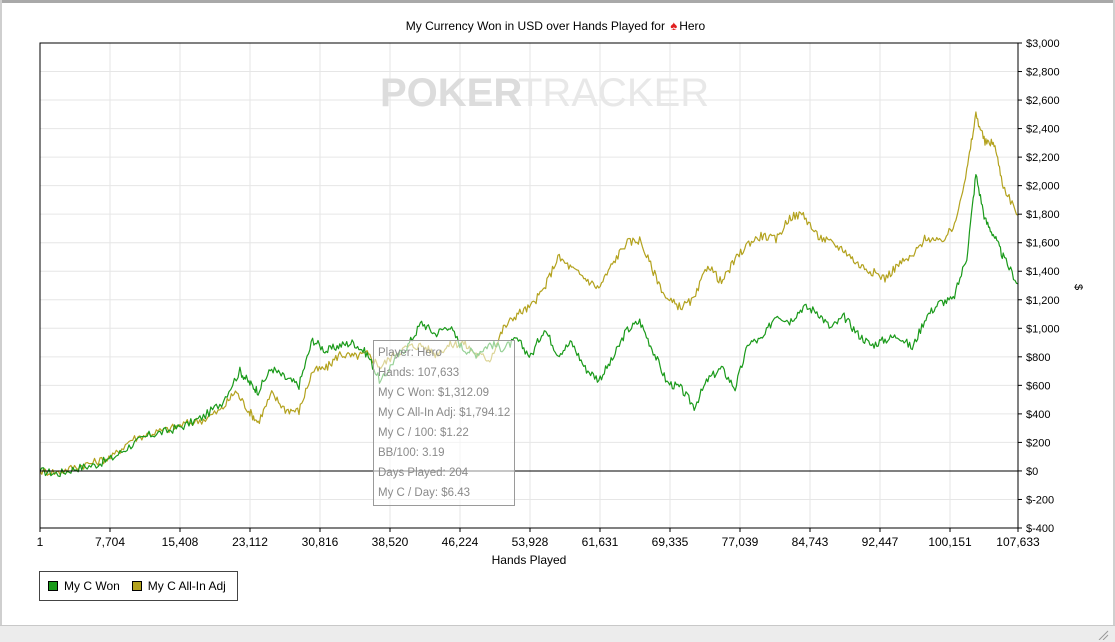 The image size is (1115, 642). What do you see at coordinates (1114, 313) in the screenshot?
I see `window-right-border` at bounding box center [1114, 313].